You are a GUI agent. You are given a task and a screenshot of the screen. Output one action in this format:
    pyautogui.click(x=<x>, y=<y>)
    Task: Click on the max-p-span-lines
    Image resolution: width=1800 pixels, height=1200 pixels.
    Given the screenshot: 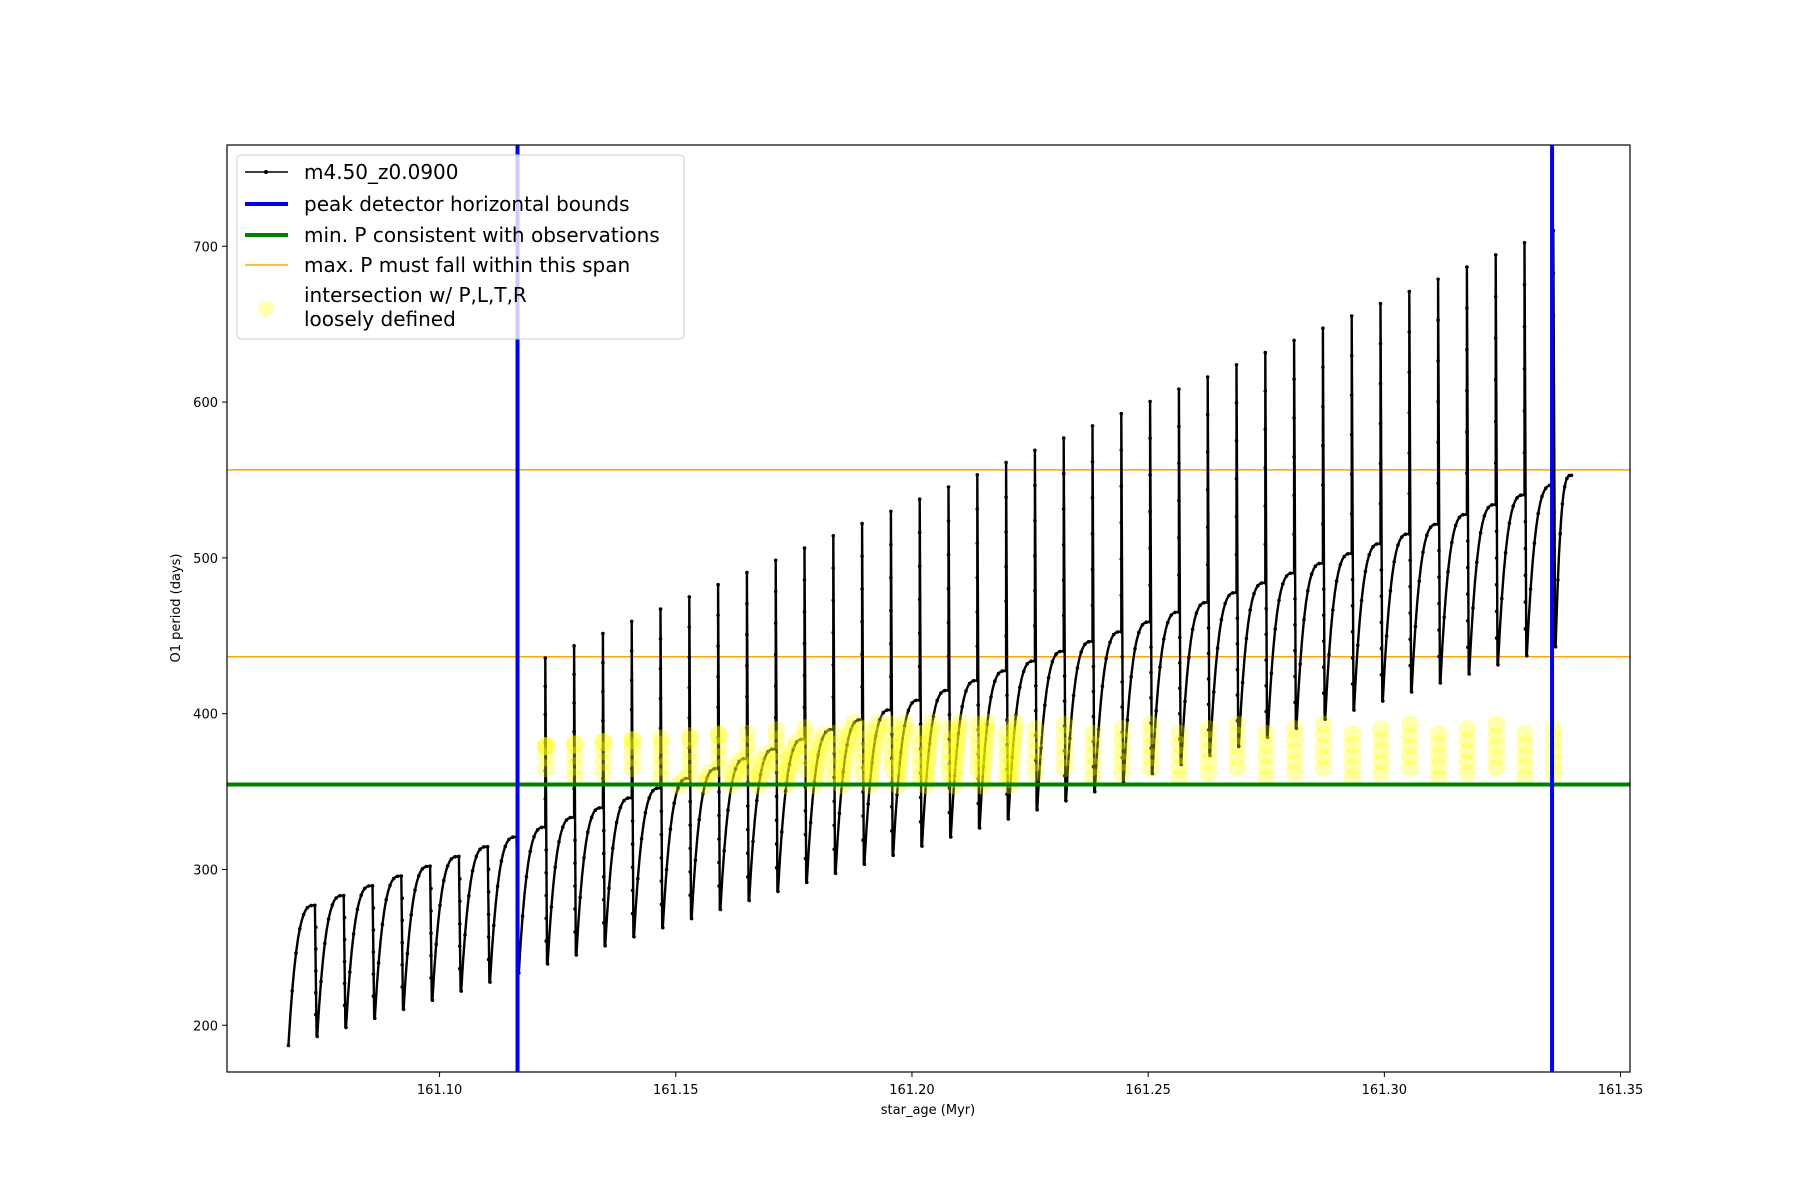 What is the action you would take?
    pyautogui.click(x=928, y=563)
    